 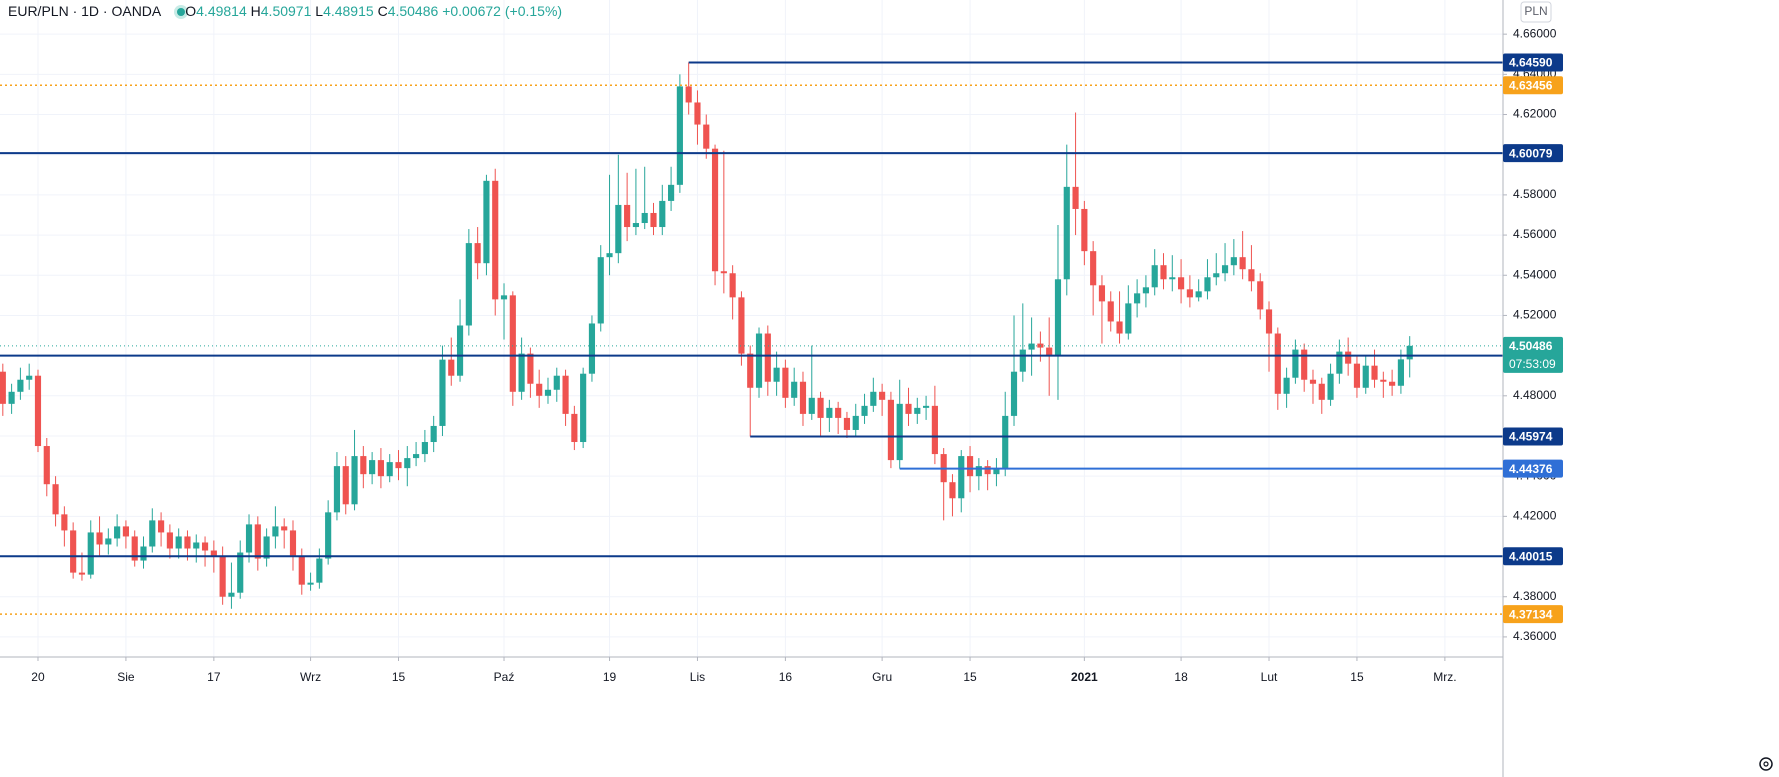 I want to click on x-tick-label: Lis, so click(x=697, y=677).